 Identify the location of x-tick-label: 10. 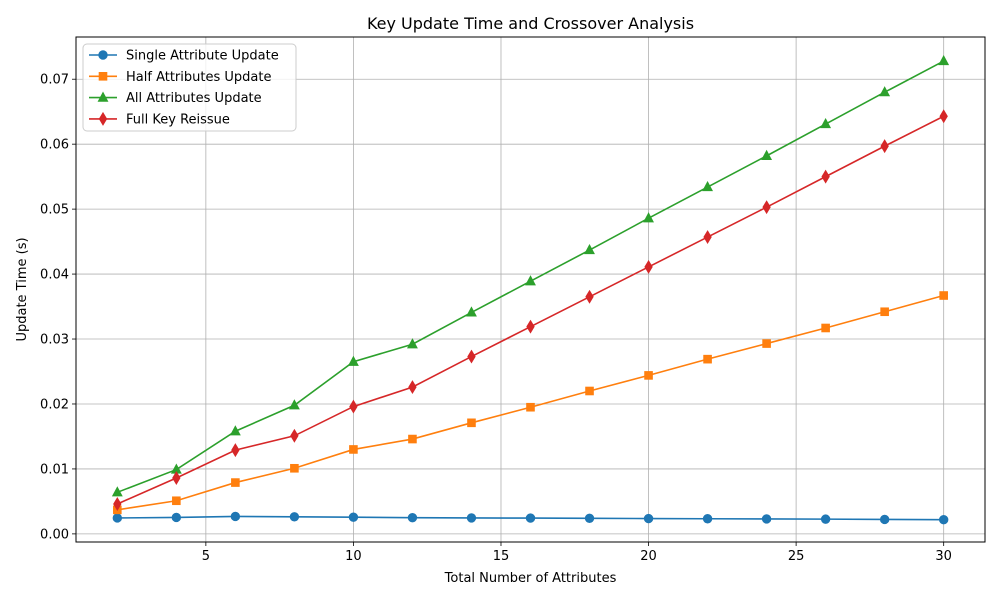
(353, 556).